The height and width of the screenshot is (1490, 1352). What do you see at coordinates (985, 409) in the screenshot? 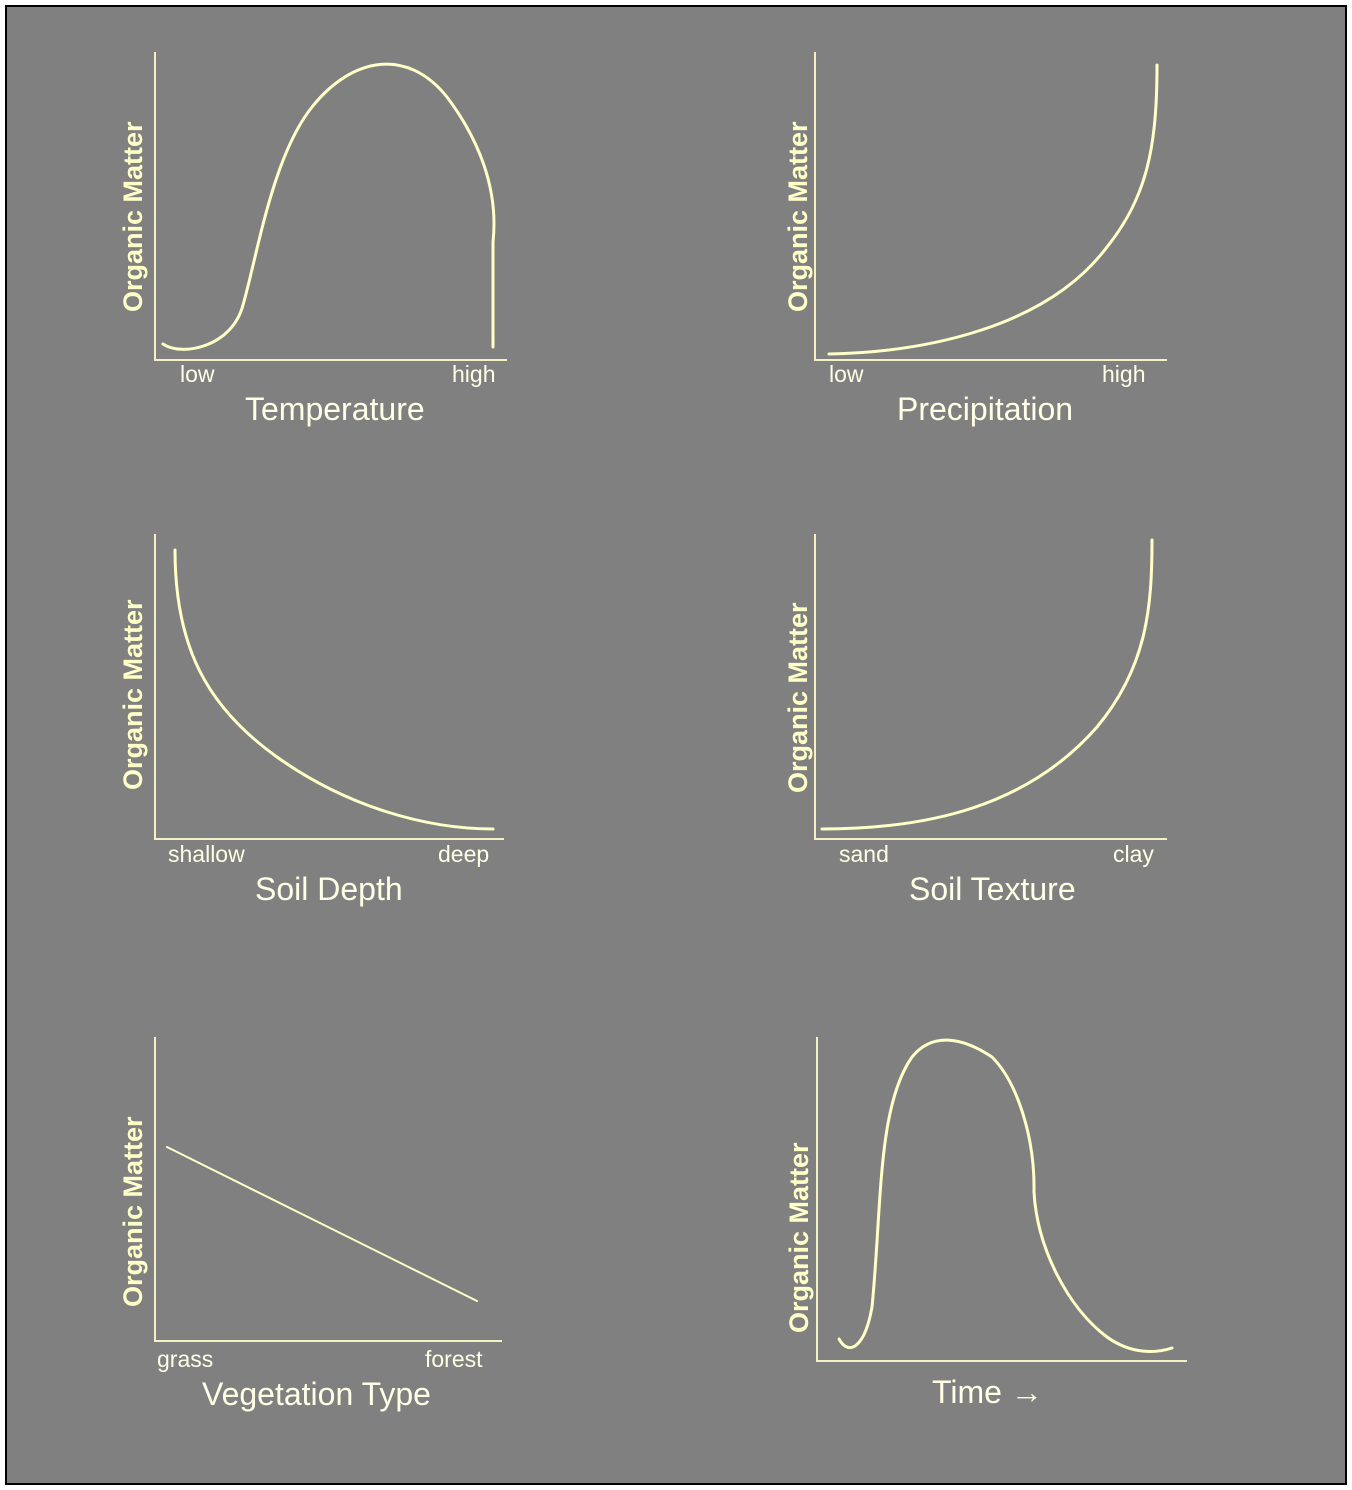
I see `xlabel-precipitation: Precipitation` at bounding box center [985, 409].